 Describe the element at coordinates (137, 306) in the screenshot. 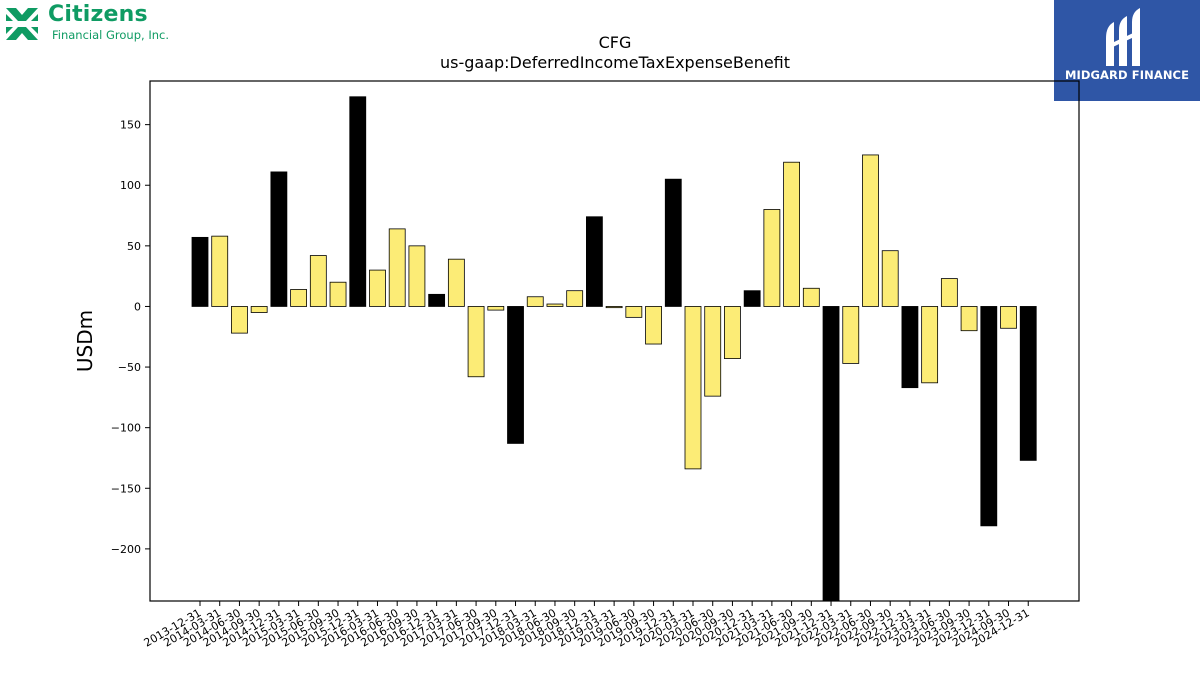

I see `y-tick-label: 0` at that location.